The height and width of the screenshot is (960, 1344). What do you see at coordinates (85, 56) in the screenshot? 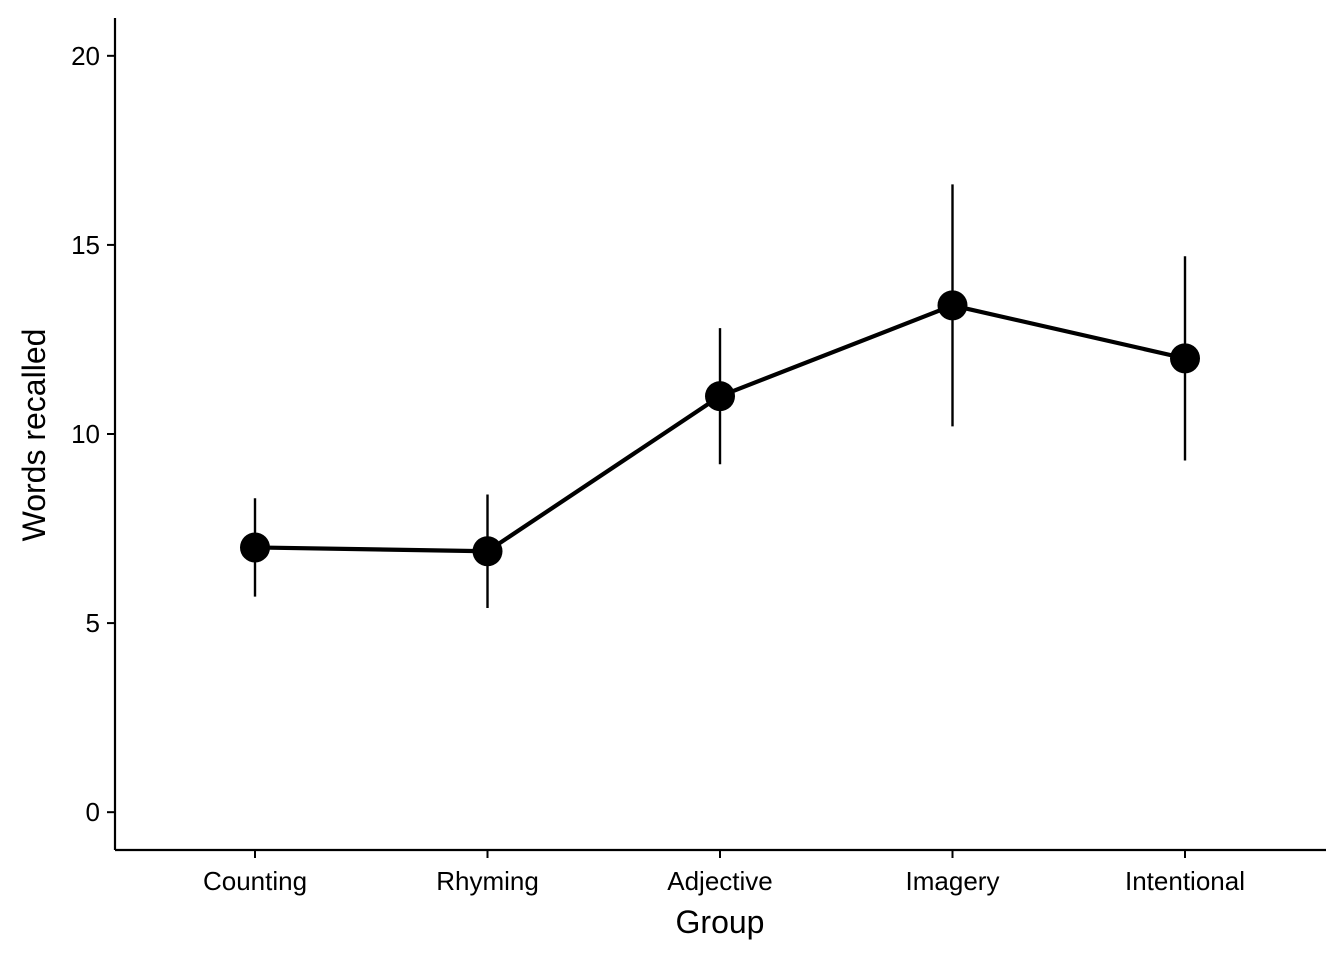
I see `y-tick-label: 20` at bounding box center [85, 56].